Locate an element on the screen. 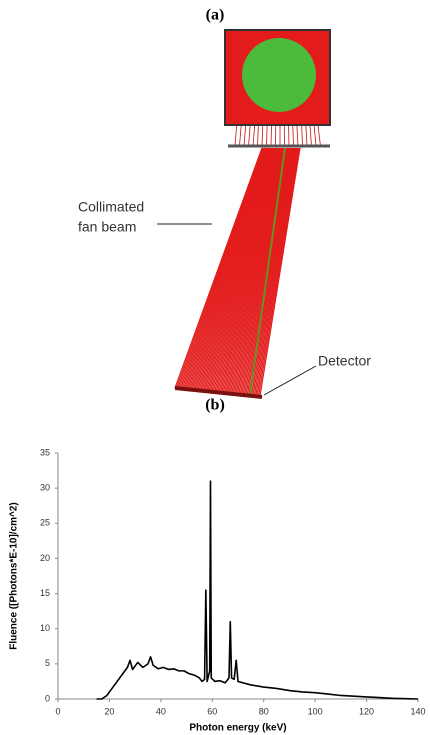  y-tick-label: 10 is located at coordinates (45, 628).